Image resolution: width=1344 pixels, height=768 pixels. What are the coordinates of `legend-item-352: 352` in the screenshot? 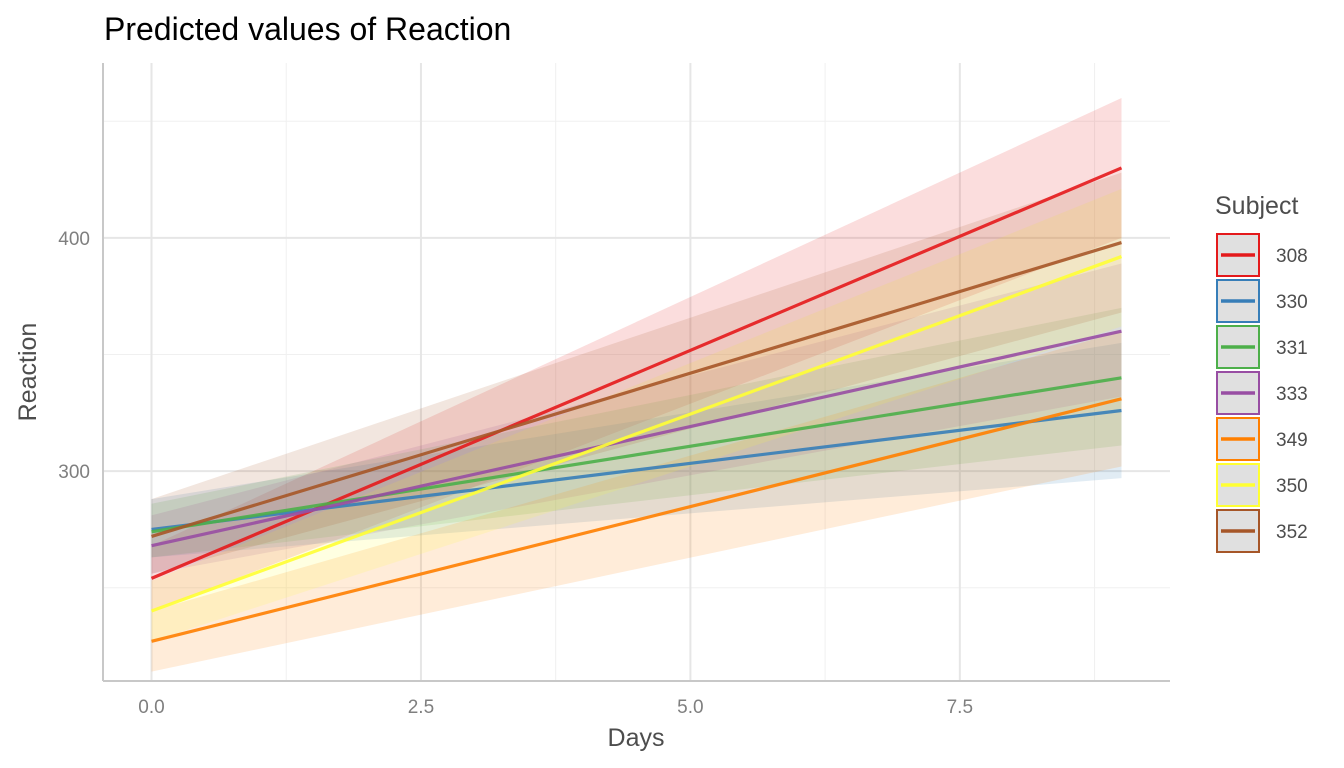 It's located at (1262, 531).